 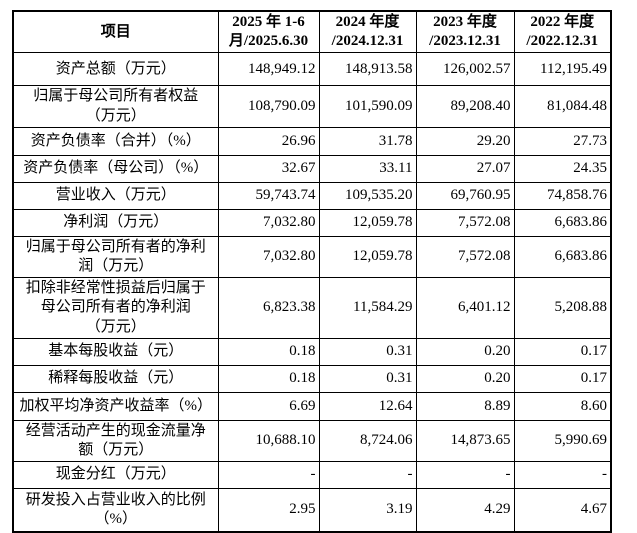 I want to click on row-label: 归属于母公司所有者权益 （万元）, so click(x=115, y=106).